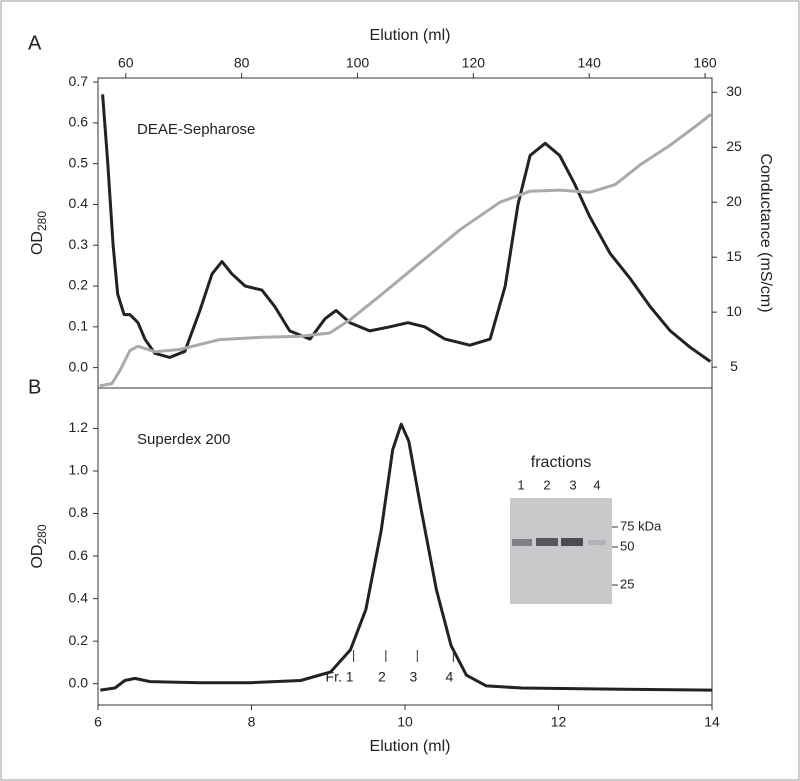 The height and width of the screenshot is (781, 800). I want to click on marker-label: 50, so click(627, 545).